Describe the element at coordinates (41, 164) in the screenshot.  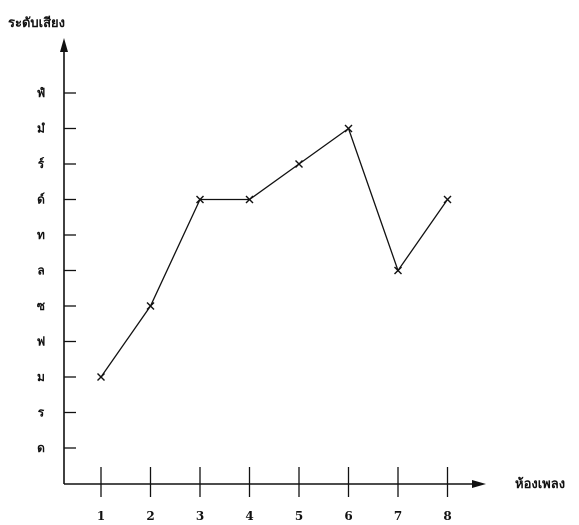
I see `y-tick-label: ร์` at that location.